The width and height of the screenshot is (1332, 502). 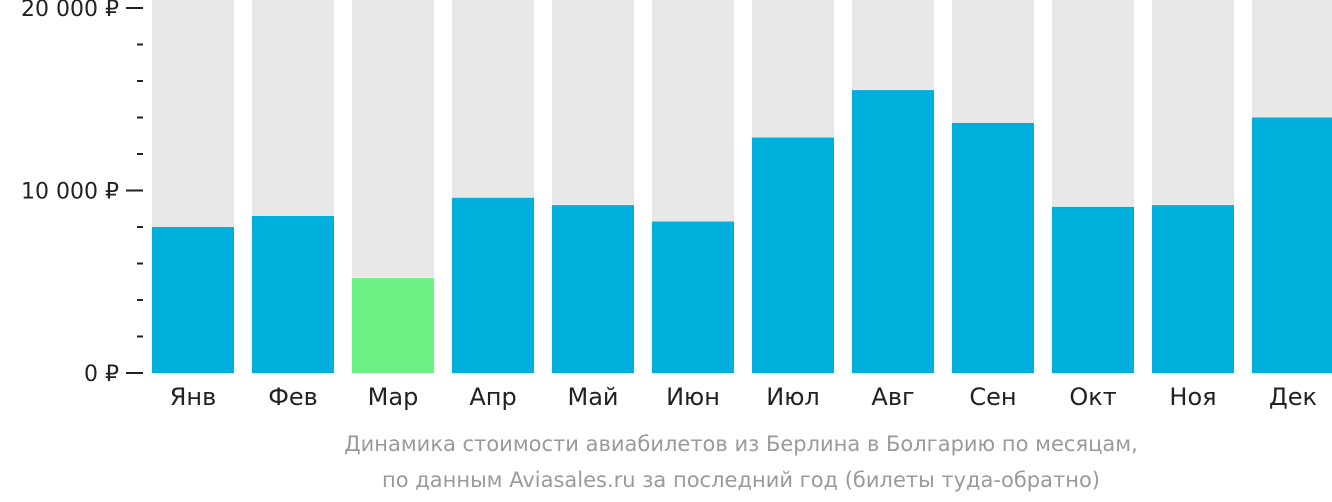 What do you see at coordinates (70, 192) in the screenshot?
I see `y-tick-label: 10 000 ₽` at bounding box center [70, 192].